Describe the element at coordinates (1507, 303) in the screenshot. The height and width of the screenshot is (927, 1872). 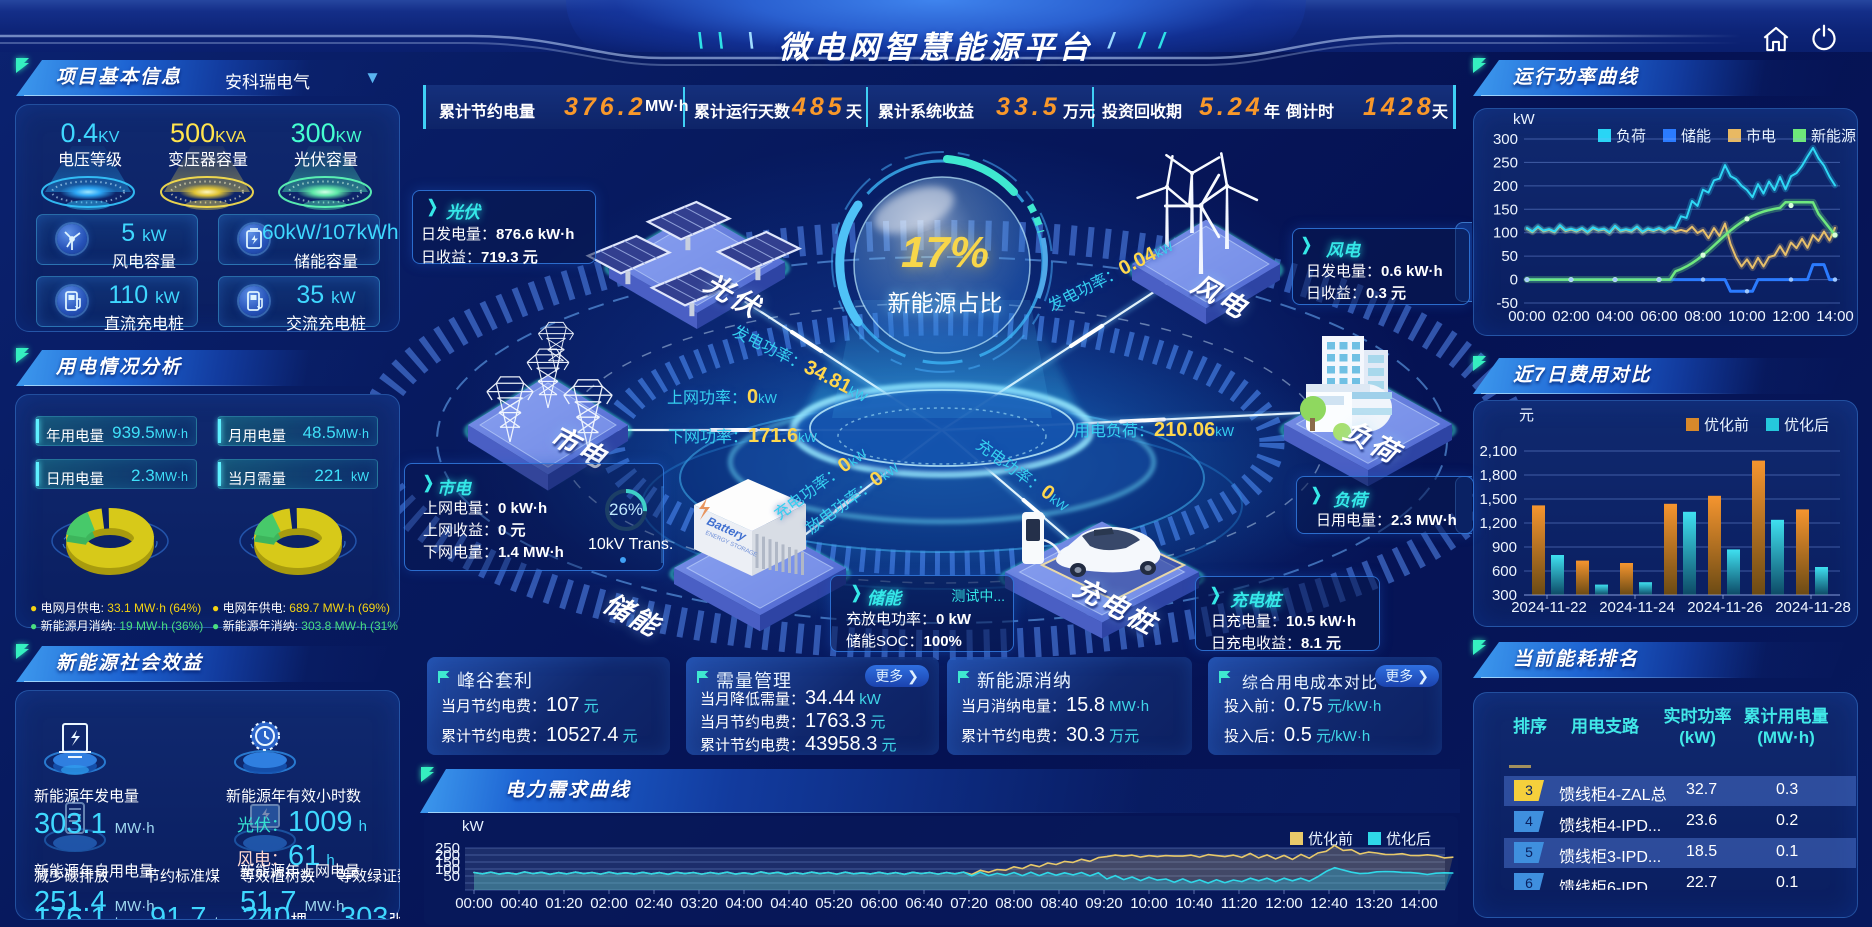
I see `svg-text: -50` at that location.